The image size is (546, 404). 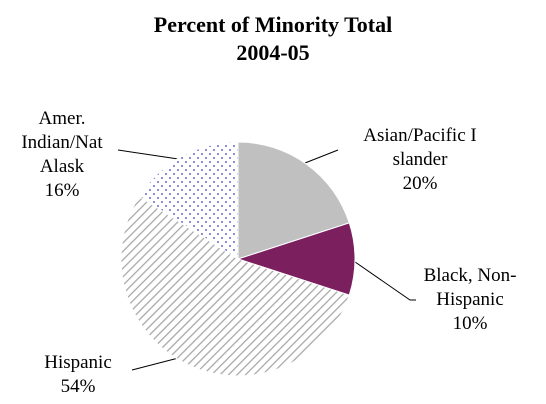 What do you see at coordinates (78, 362) in the screenshot?
I see `category-label: Hispanic` at bounding box center [78, 362].